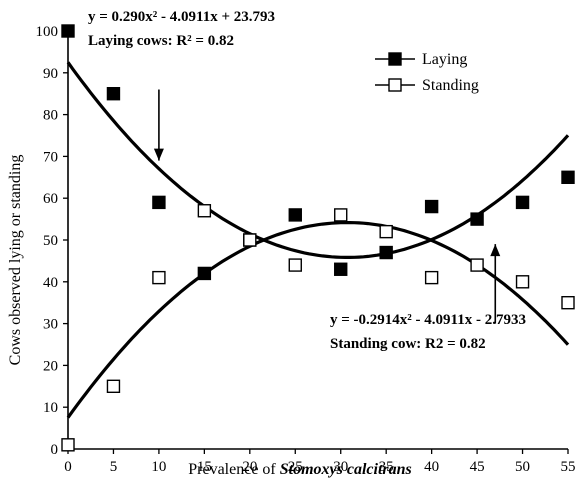  I want to click on x-tick-label: 40, so click(431, 467).